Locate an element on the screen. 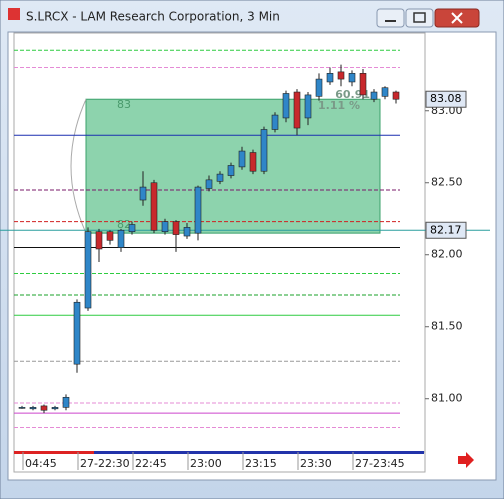 The height and width of the screenshot is (499, 504). rectangle-top-label: 83 is located at coordinates (124, 104).